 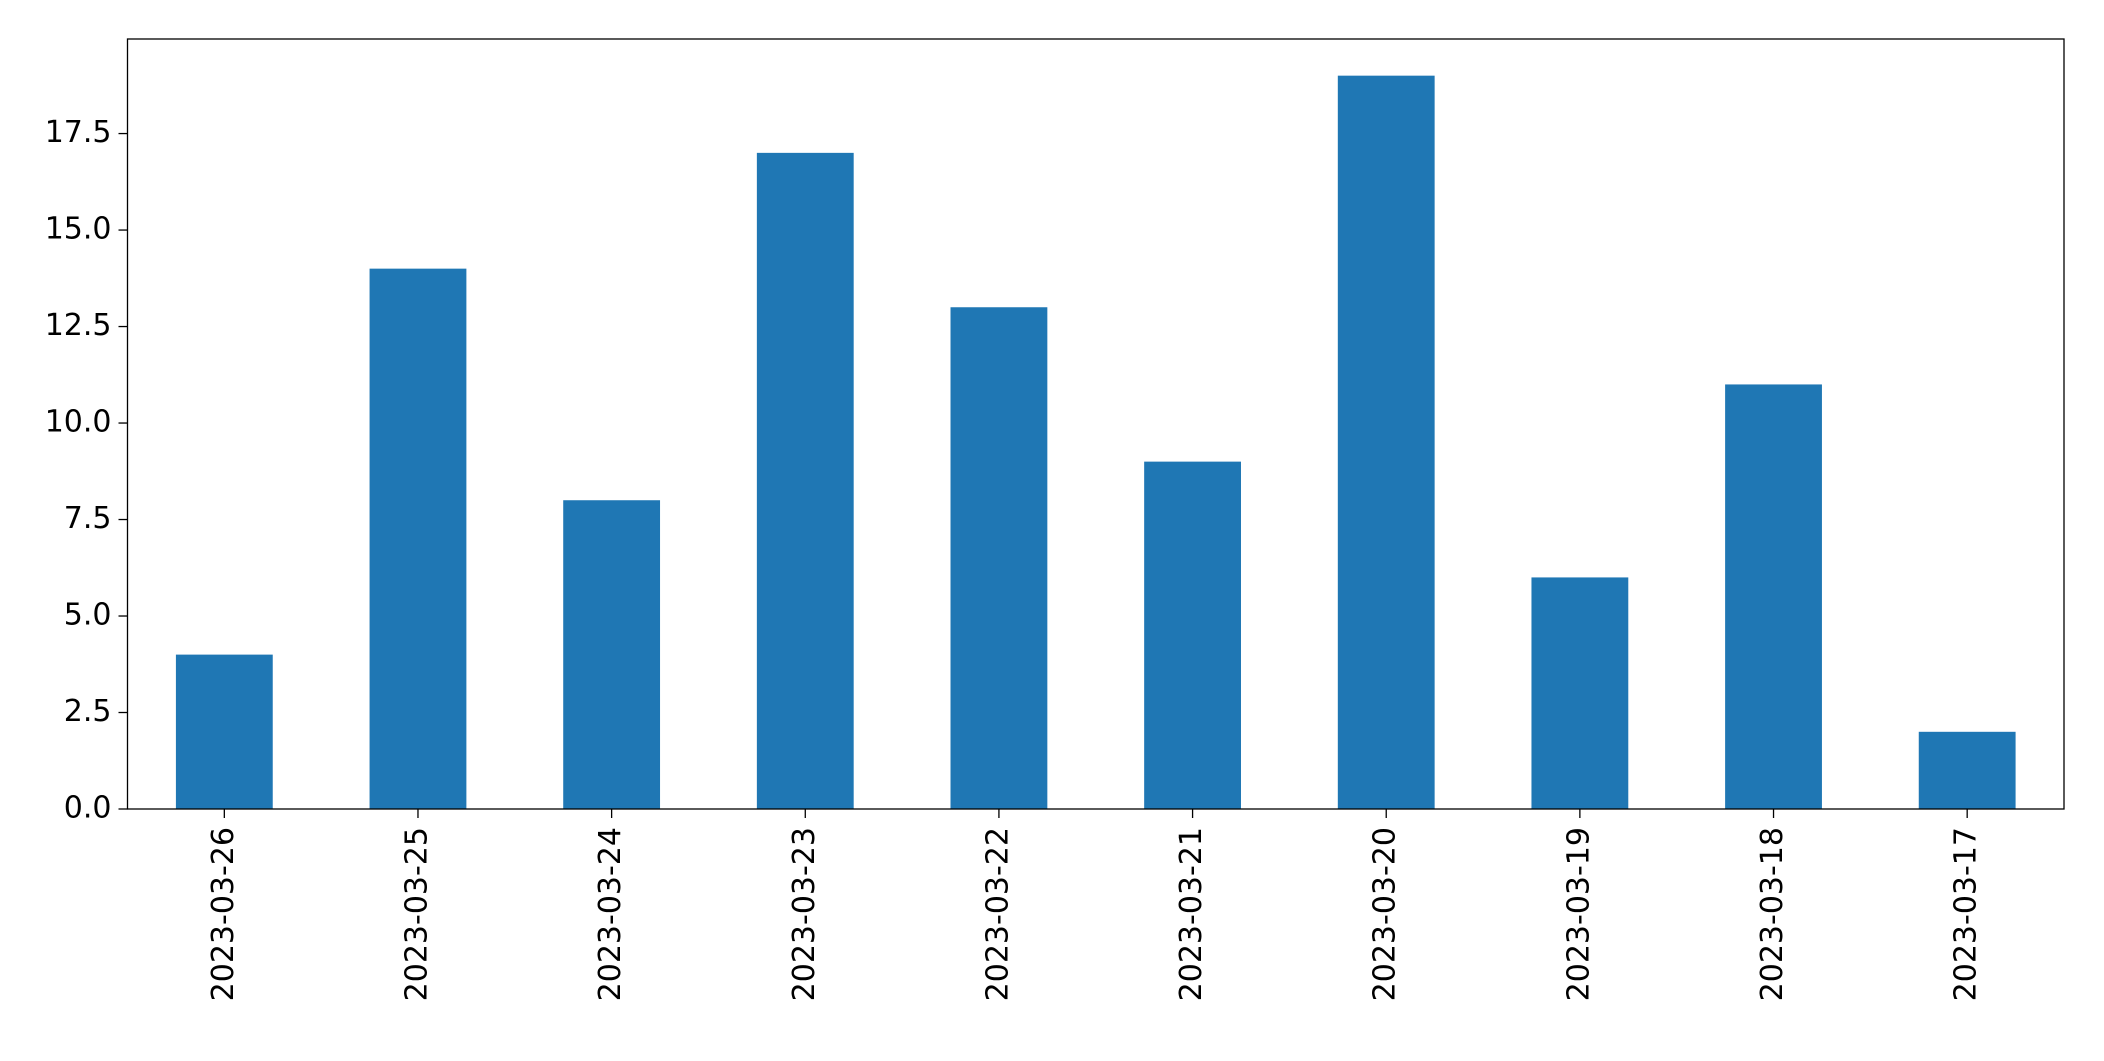 I want to click on y-tick-label: 0.0, so click(x=88, y=808).